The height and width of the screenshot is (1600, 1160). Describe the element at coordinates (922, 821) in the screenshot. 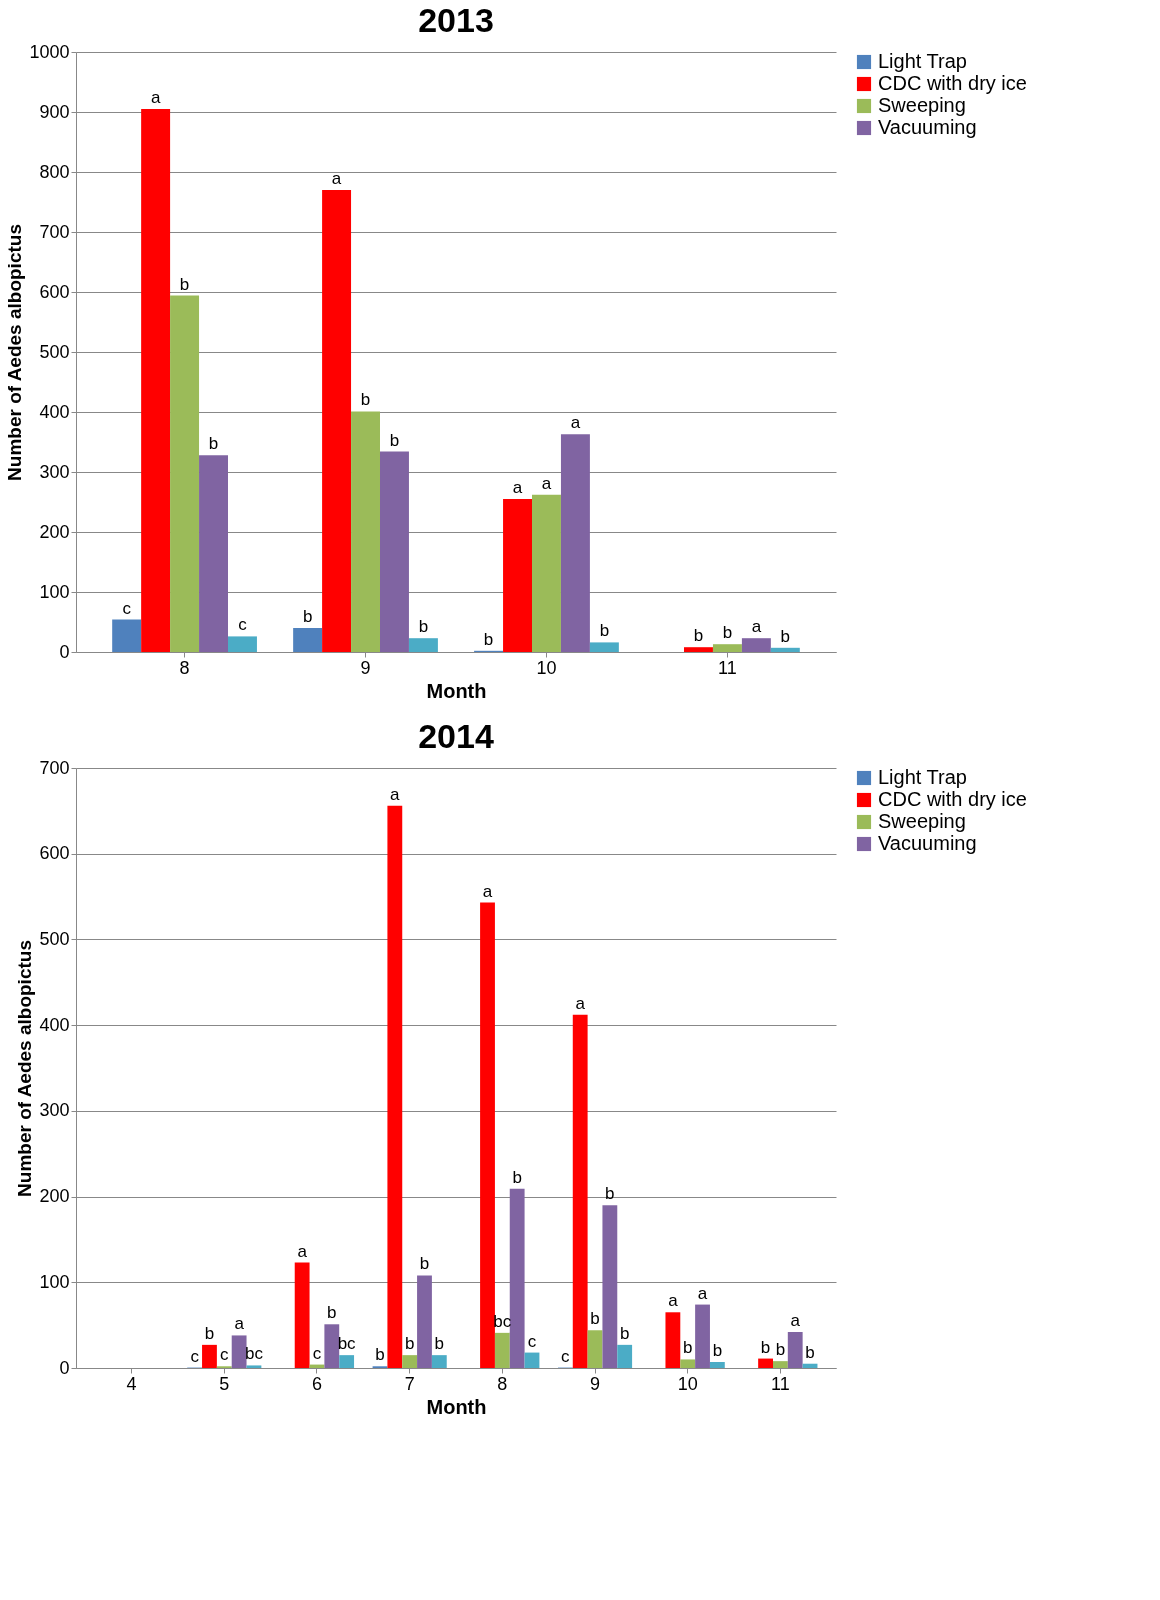

I see `legend-label: Sweeping` at that location.